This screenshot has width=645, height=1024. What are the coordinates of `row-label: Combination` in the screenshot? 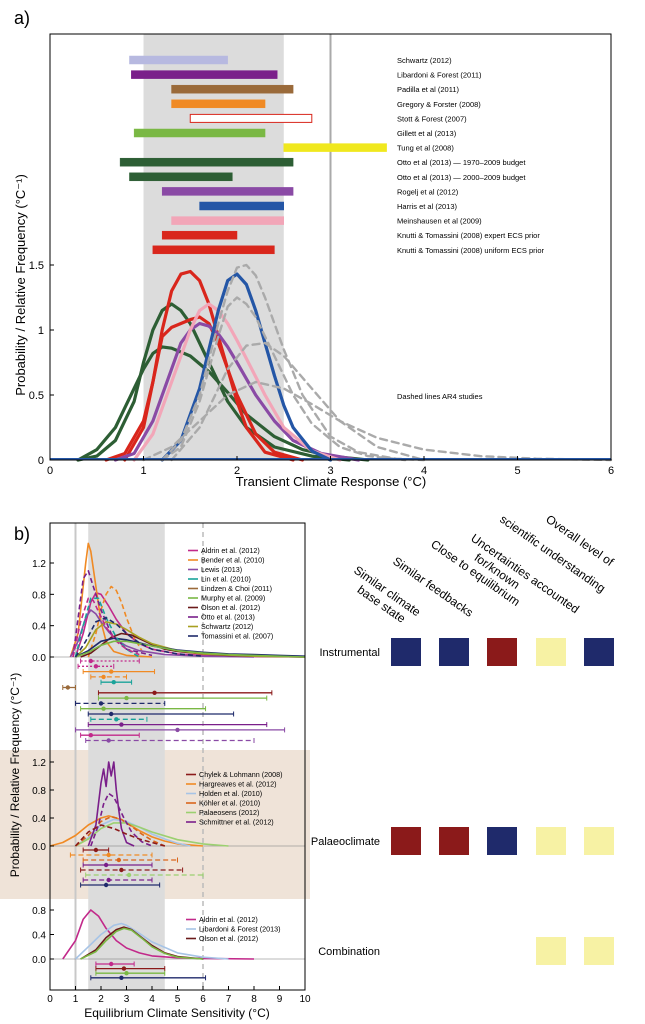 It's located at (349, 952).